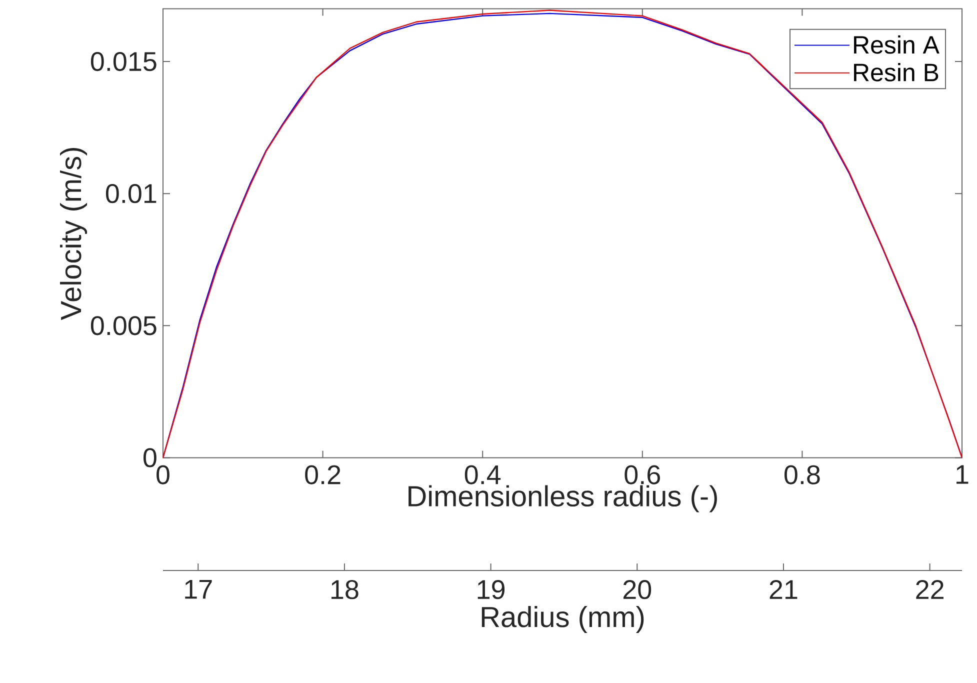 This screenshot has width=977, height=683. What do you see at coordinates (637, 590) in the screenshot?
I see `x2-tick-label: 20` at bounding box center [637, 590].